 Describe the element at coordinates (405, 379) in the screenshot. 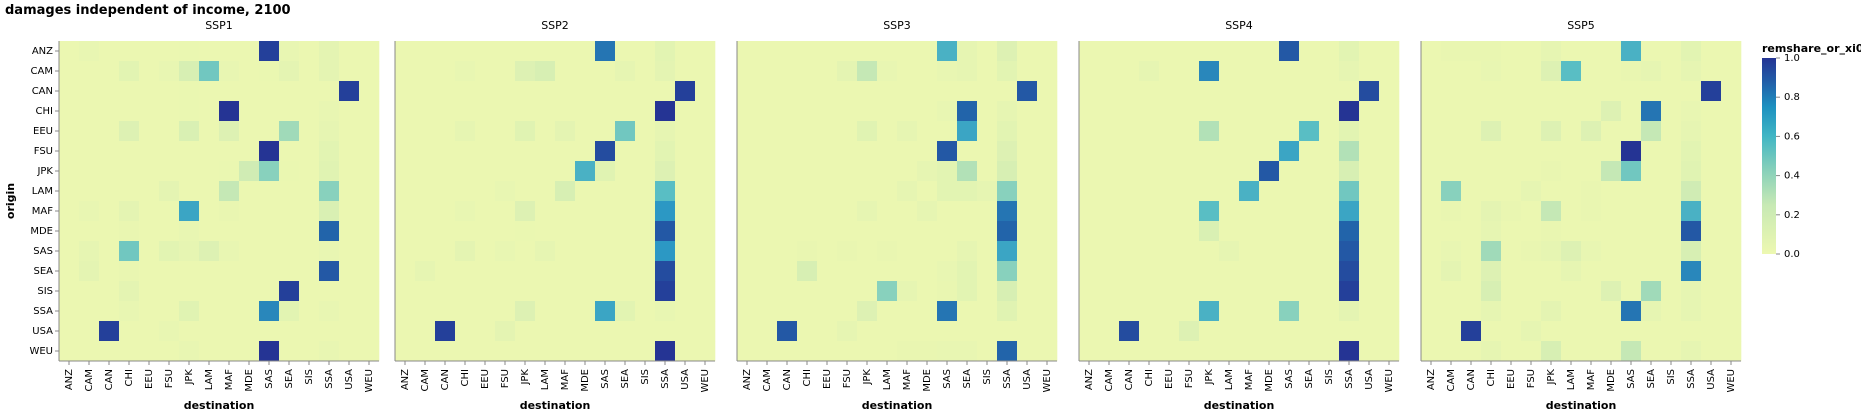

I see `x-tick-label: ANZ` at that location.